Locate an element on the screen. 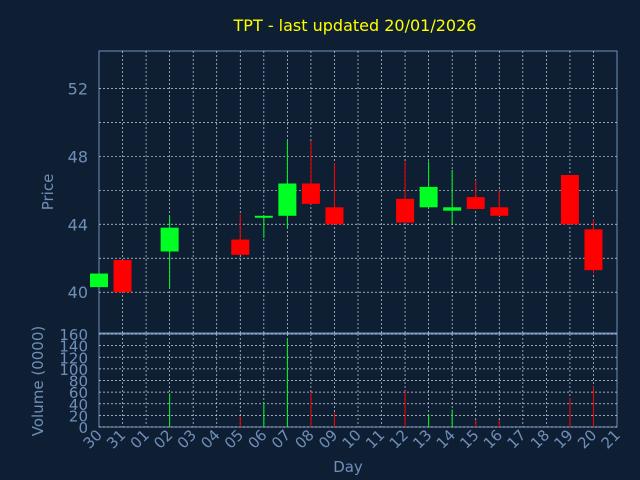 This screenshot has width=640, height=480. x-tick-label: 14 is located at coordinates (446, 439).